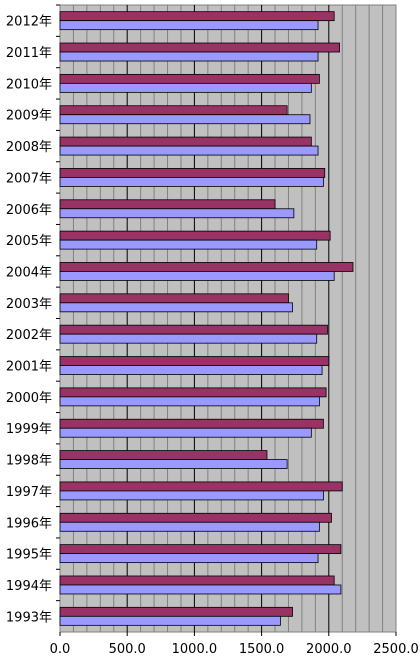  Describe the element at coordinates (60, 649) in the screenshot. I see `x-tick-label: 0.0` at that location.